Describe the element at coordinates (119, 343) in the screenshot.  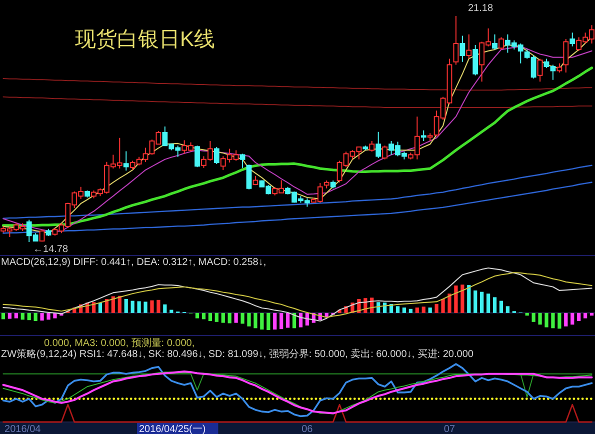
I see `text: 0.000, MA3: 0.000, 预测量: 0.000,` at that location.